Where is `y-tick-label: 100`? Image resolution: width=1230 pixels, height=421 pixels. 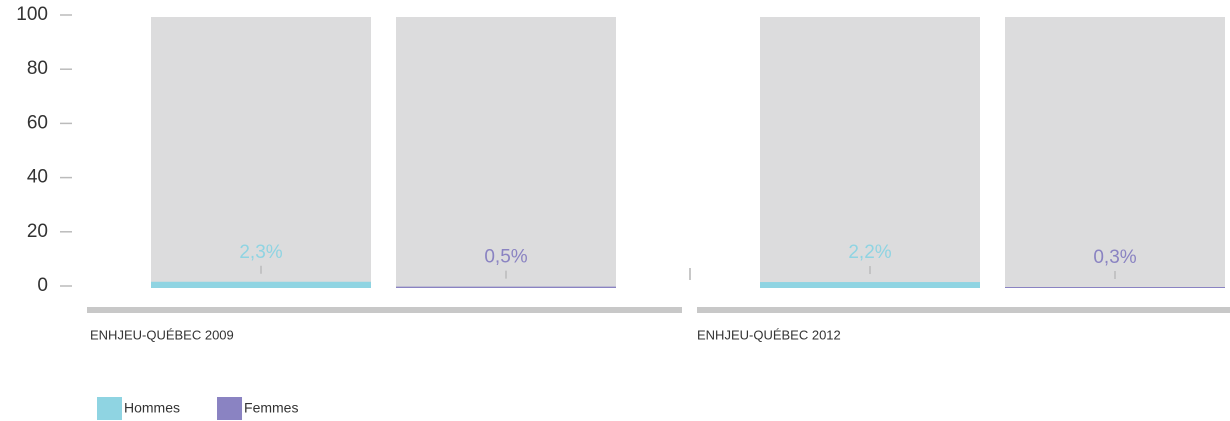
y-tick-label: 100 is located at coordinates (32, 14).